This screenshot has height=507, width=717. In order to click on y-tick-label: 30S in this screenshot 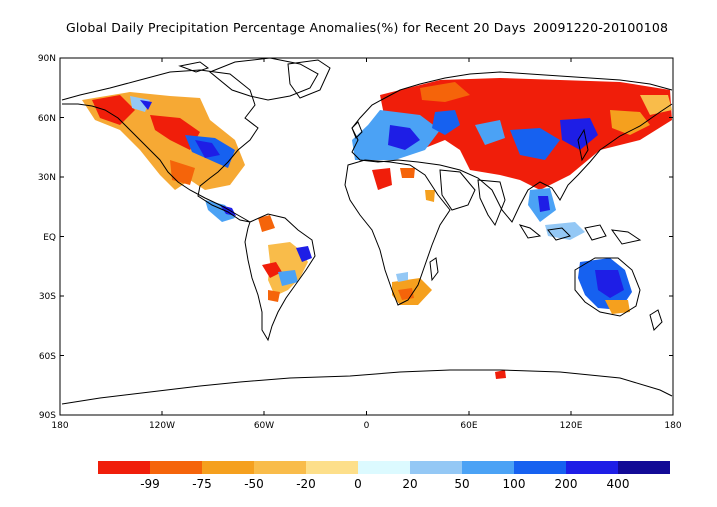, I will do `click(47, 297)`.